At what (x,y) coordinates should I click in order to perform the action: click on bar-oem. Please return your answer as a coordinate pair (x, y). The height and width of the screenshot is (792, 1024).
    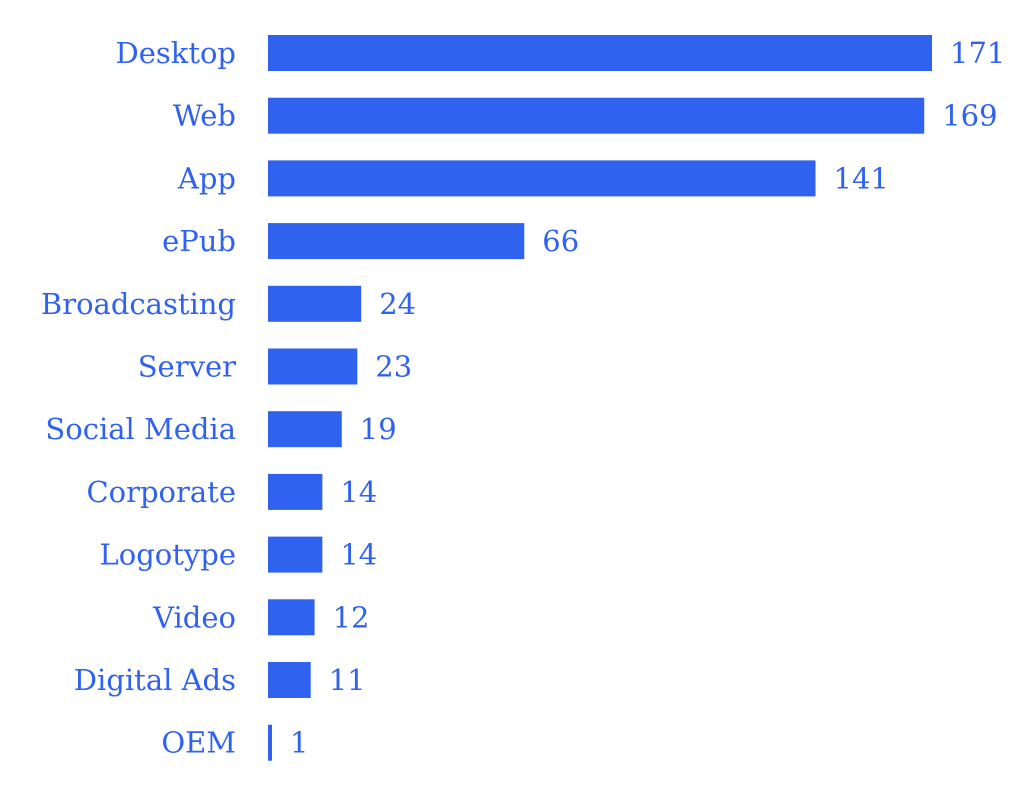
    Looking at the image, I should click on (270, 742).